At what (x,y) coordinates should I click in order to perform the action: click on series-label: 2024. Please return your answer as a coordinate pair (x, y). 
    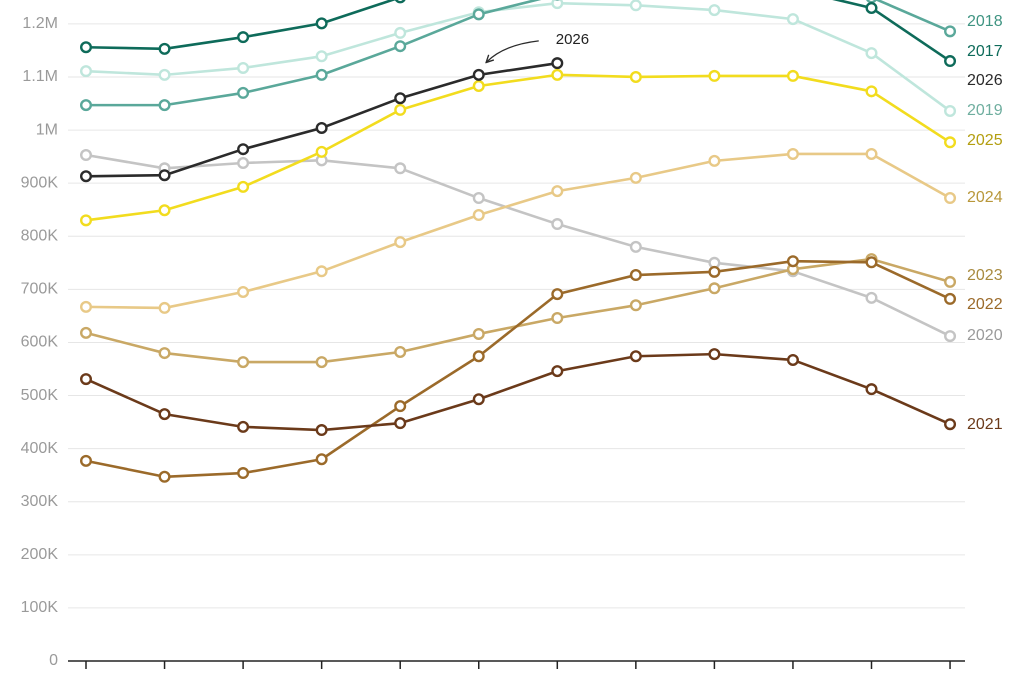
    Looking at the image, I should click on (985, 197).